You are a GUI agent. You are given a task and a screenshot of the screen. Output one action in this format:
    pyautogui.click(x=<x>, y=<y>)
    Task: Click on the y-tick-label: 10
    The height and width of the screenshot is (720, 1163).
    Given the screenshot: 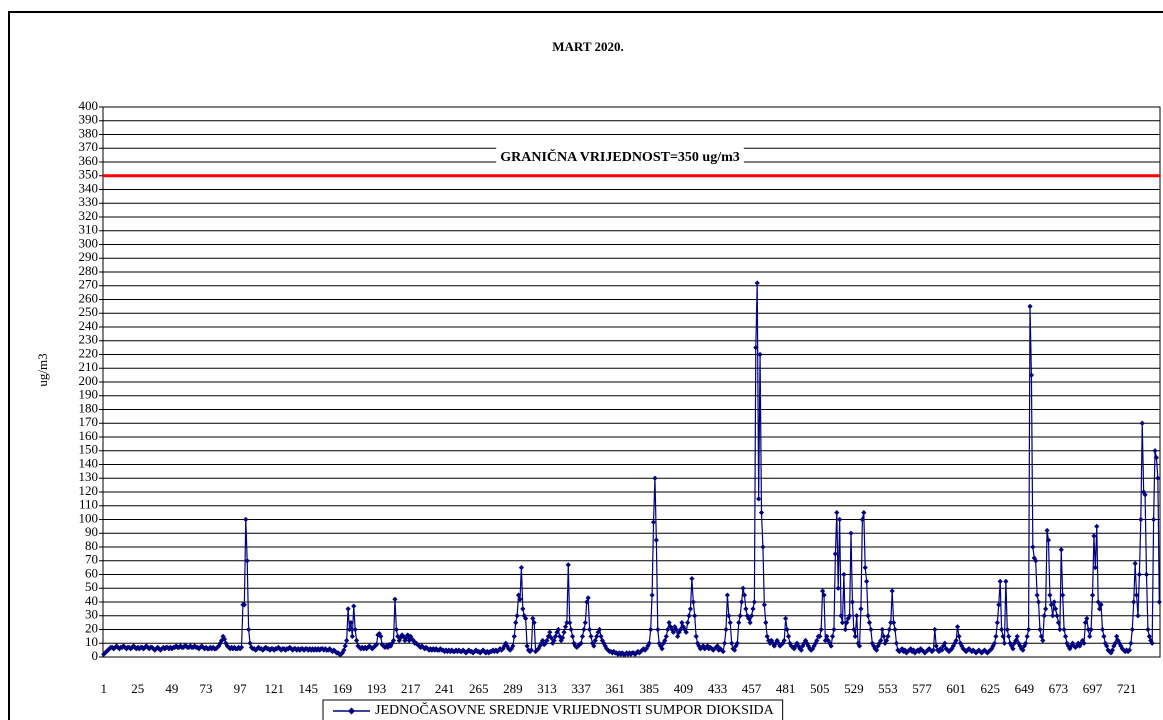 What is the action you would take?
    pyautogui.click(x=91, y=641)
    